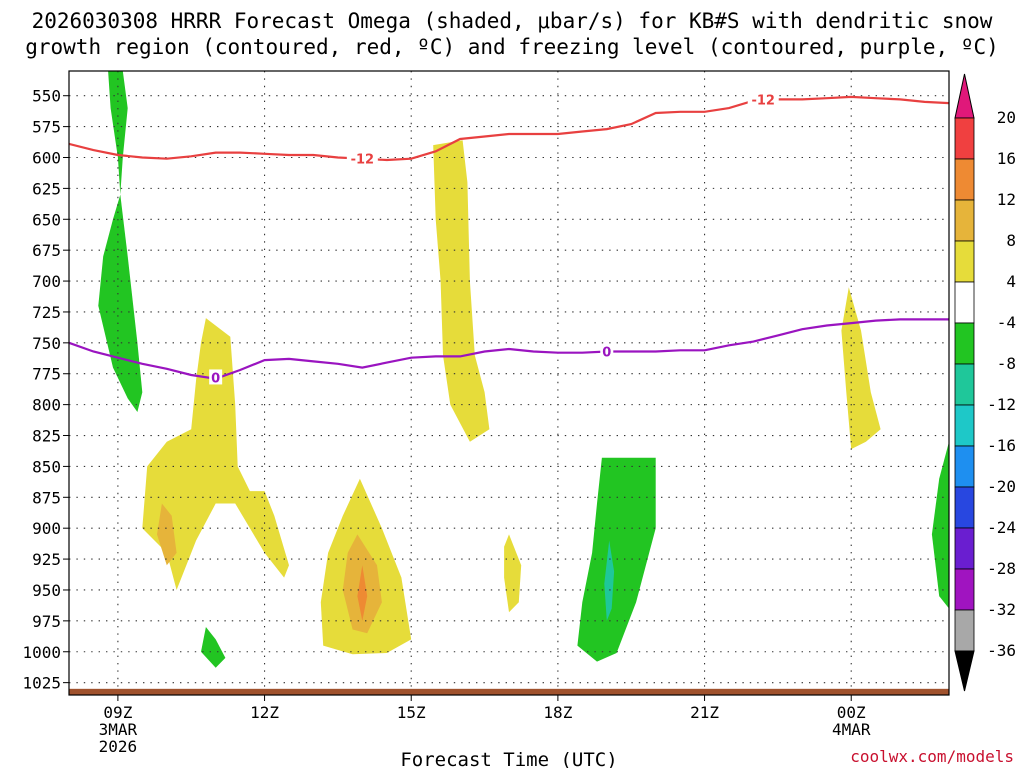  Describe the element at coordinates (1006, 322) in the screenshot. I see `colorbar-label-5: -4` at that location.